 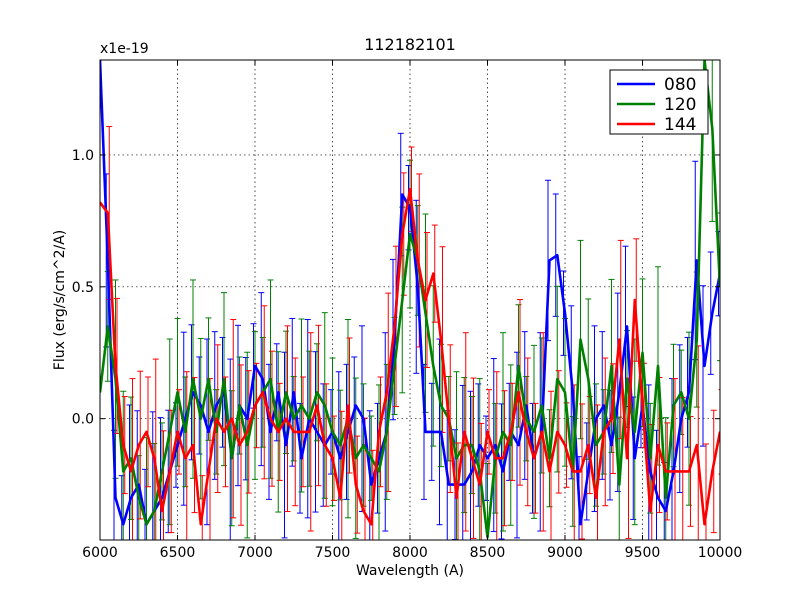 I want to click on x-tick-label: 8000, so click(x=410, y=553).